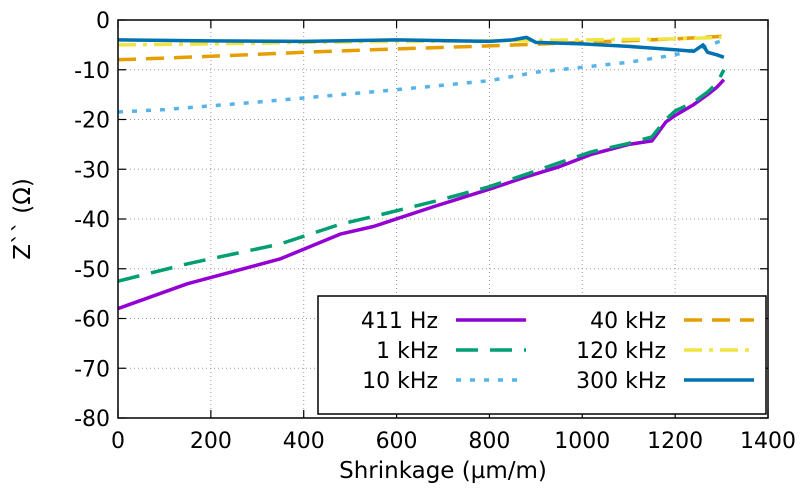 This screenshot has height=491, width=810. I want to click on x-tick-label: 200, so click(211, 441).